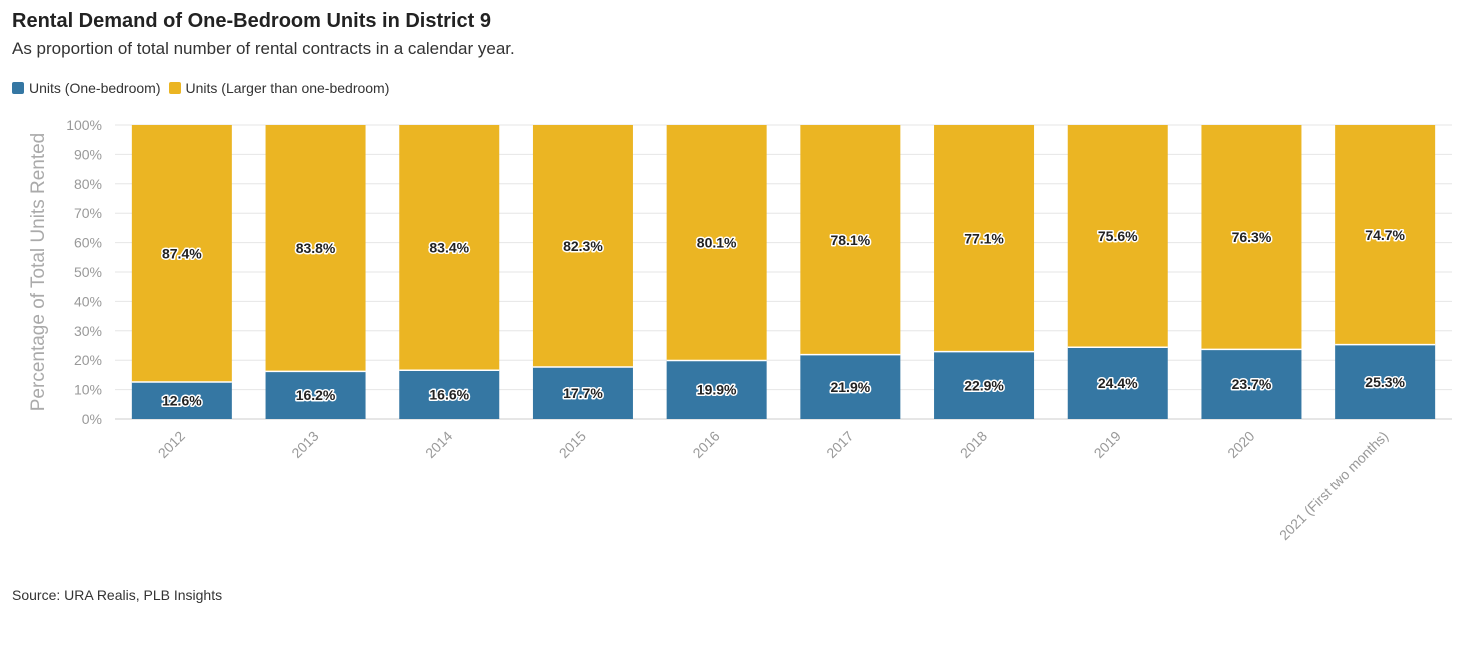 This screenshot has height=650, width=1483. Describe the element at coordinates (174, 88) in the screenshot. I see `legend-swatch-larger` at that location.